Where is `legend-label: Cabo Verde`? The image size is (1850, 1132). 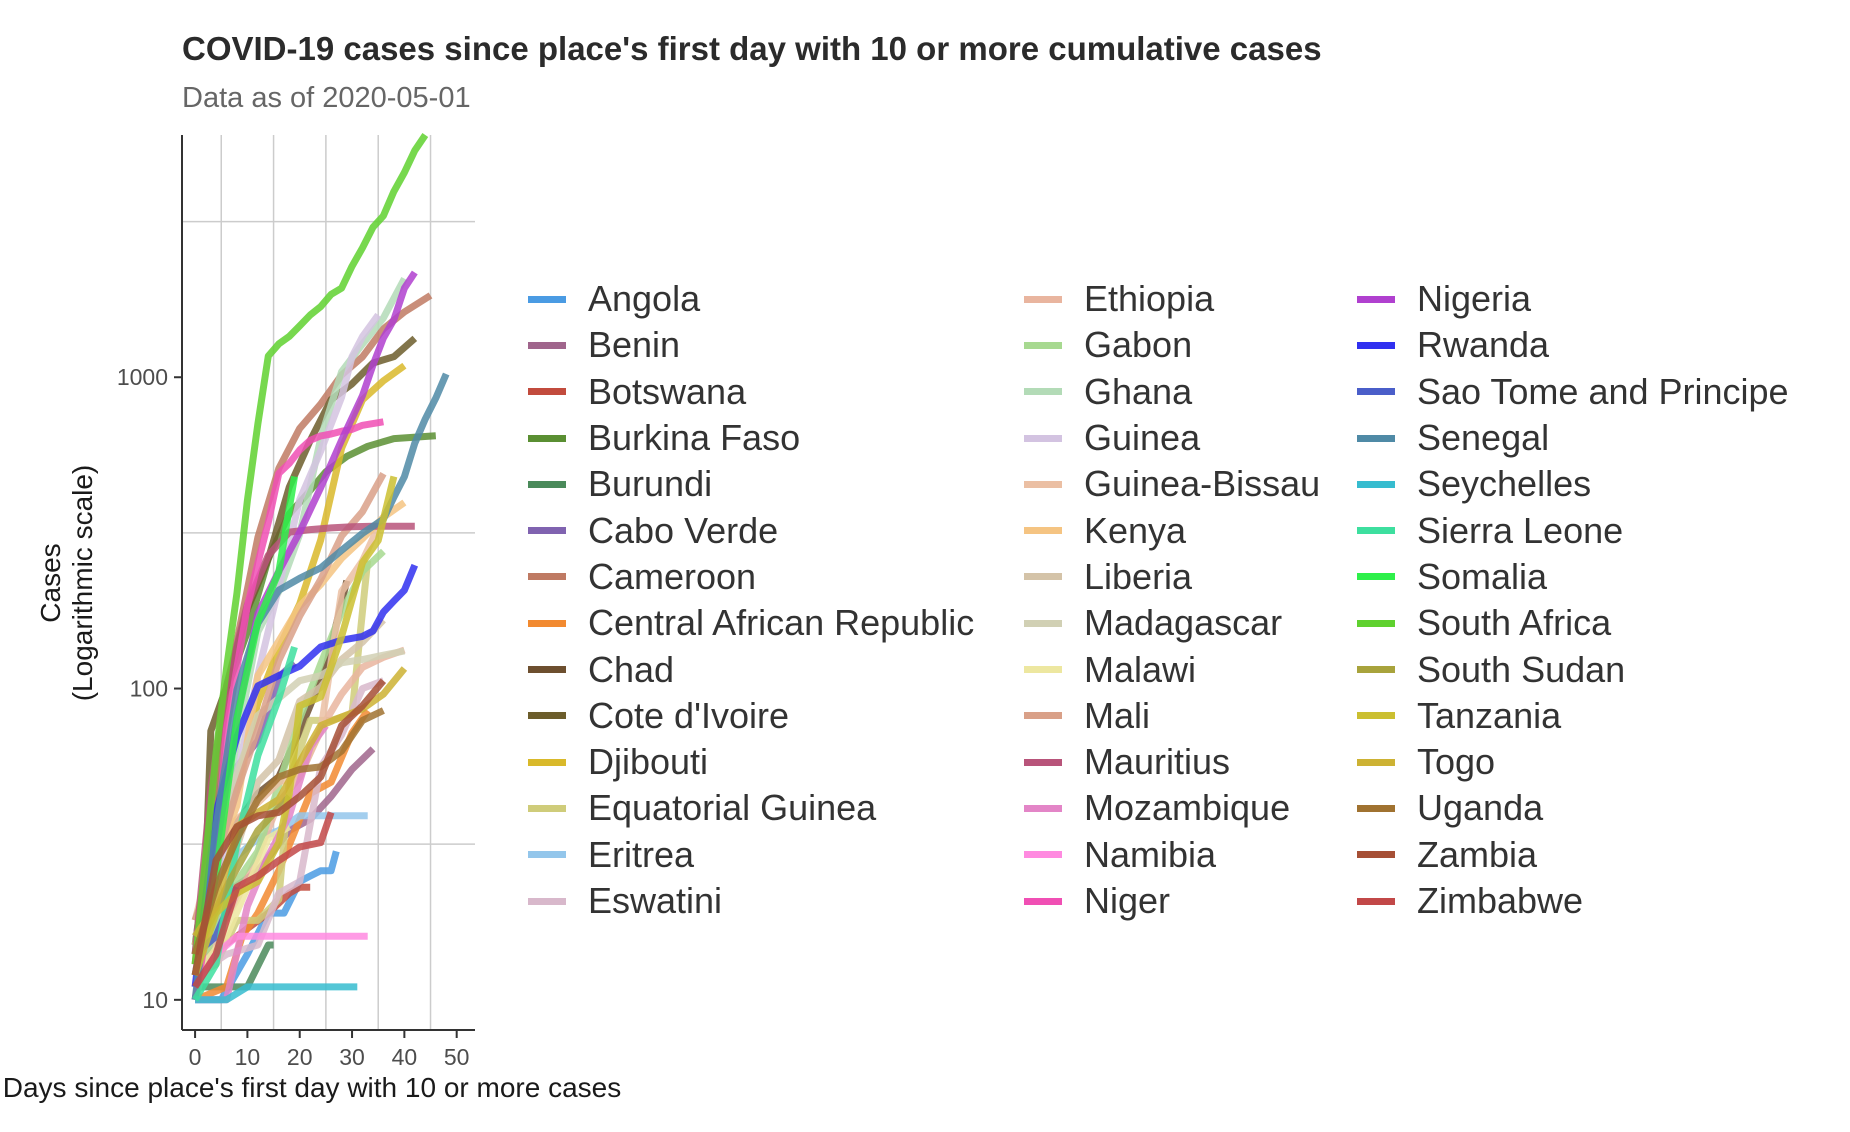 legend-label: Cabo Verde is located at coordinates (683, 530).